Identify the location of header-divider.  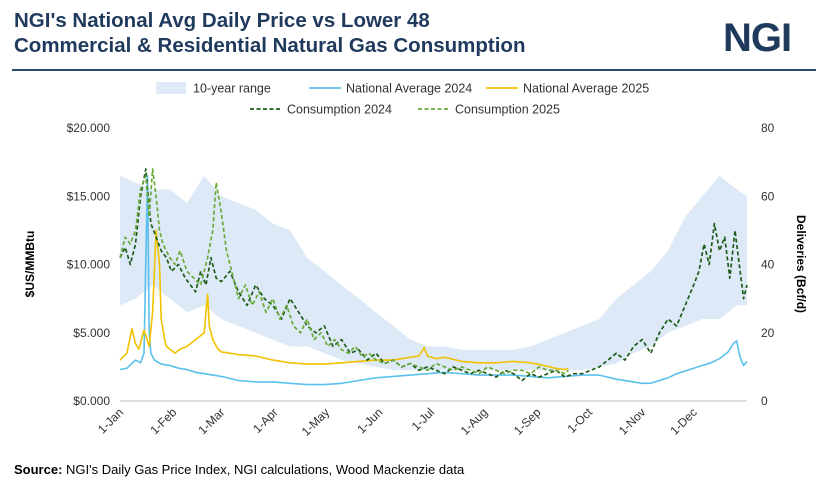
(414, 70).